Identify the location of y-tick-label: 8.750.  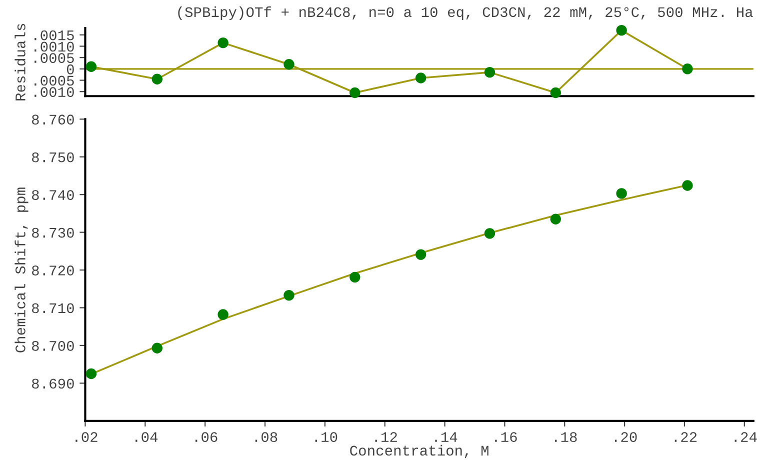
(53, 157).